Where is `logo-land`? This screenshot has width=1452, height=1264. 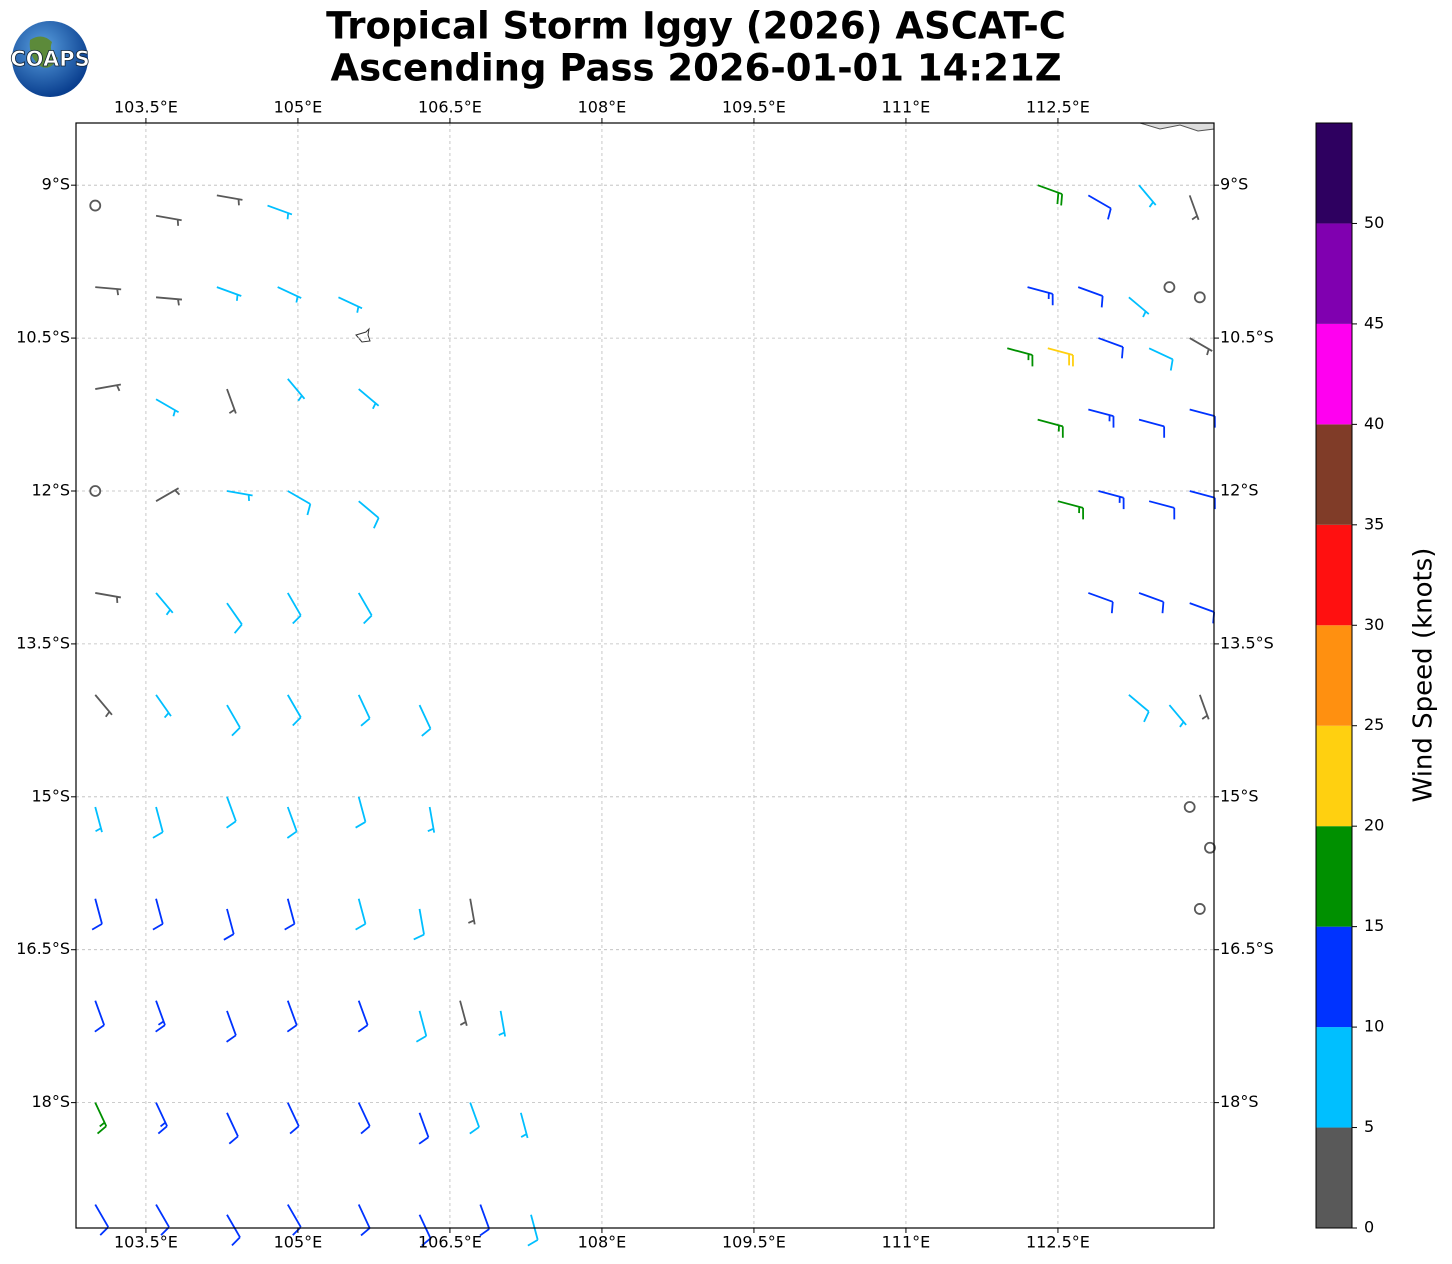 logo-land is located at coordinates (43, 52).